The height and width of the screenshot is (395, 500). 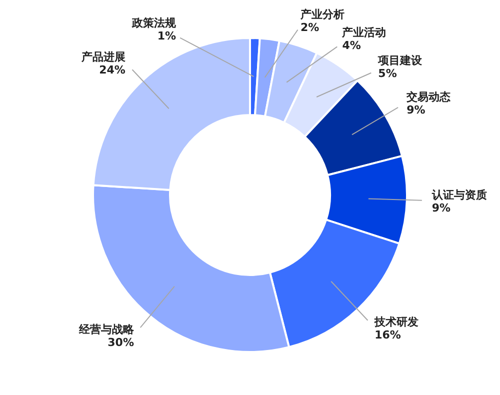 I want to click on slice-label: 产品进展, so click(x=103, y=57).